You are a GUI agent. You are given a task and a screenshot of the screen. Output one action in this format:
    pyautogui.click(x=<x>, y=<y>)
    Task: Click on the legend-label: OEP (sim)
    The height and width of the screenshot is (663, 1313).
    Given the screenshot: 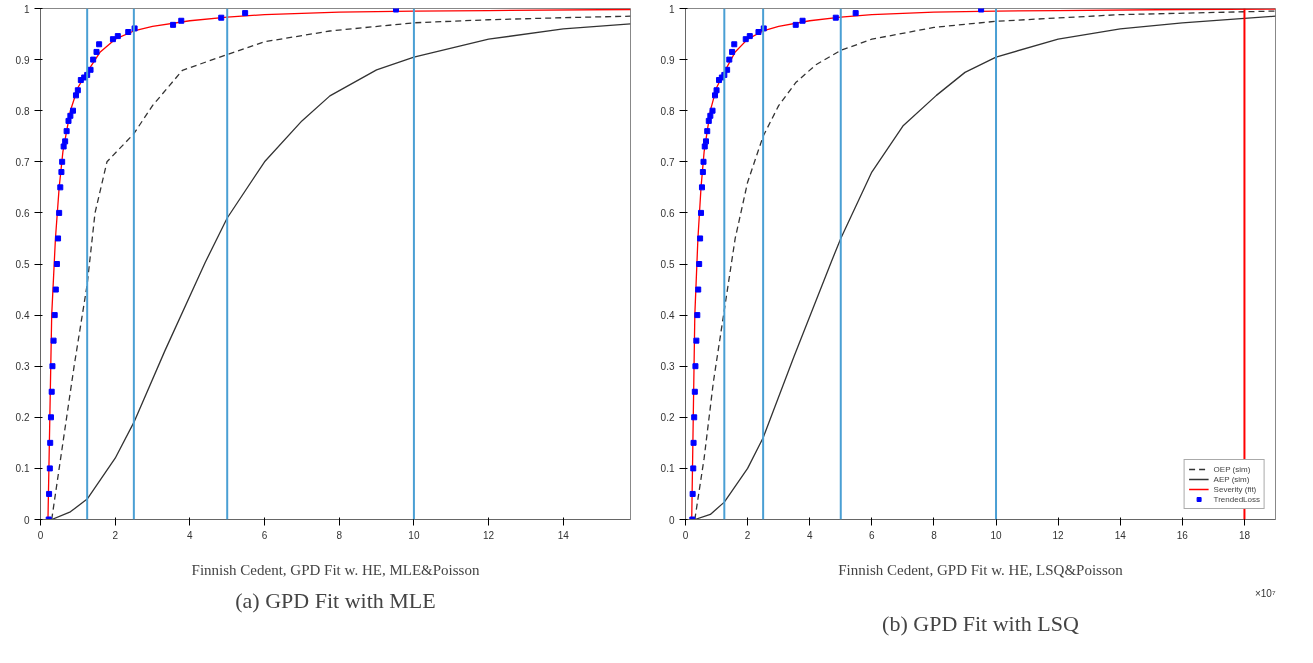 What is the action you would take?
    pyautogui.click(x=1232, y=469)
    